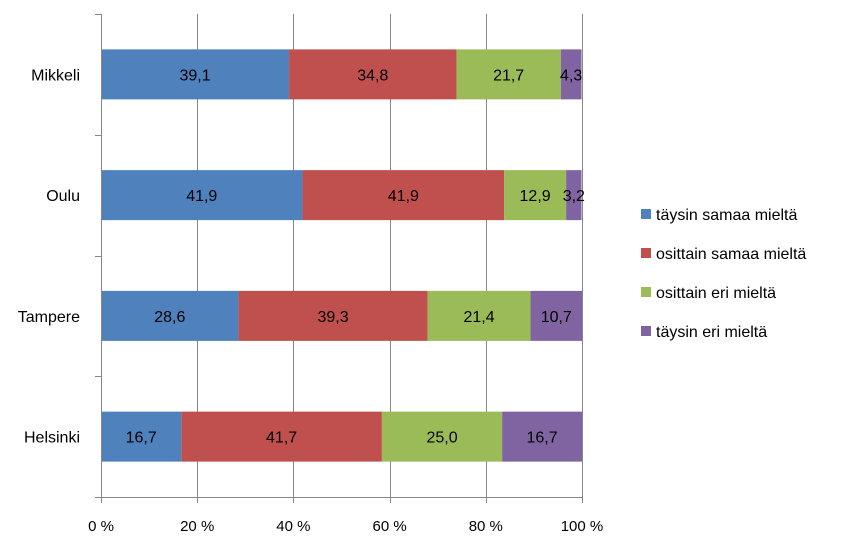 The image size is (858, 548). Describe the element at coordinates (716, 293) in the screenshot. I see `legend-label: osittain eri mieltä` at that location.